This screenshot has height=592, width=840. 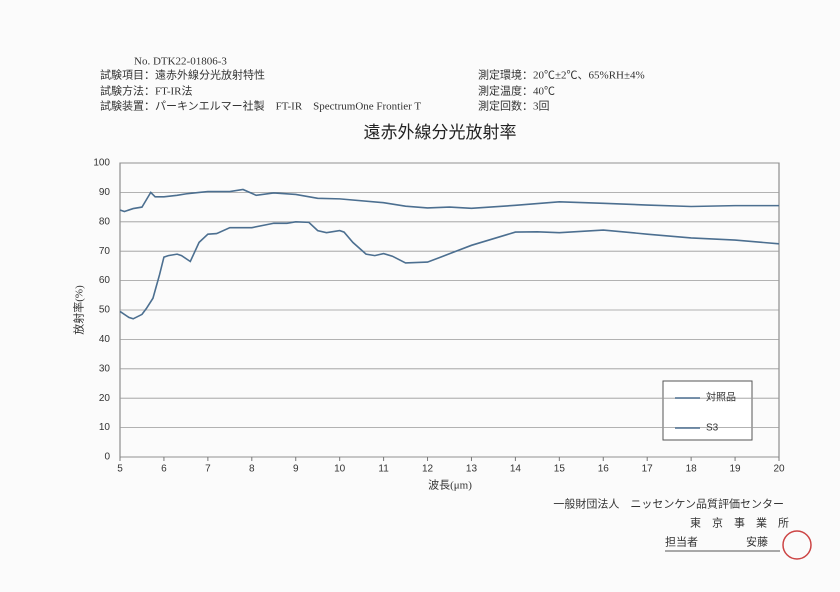 What do you see at coordinates (383, 469) in the screenshot?
I see `x-tick-label: 11` at bounding box center [383, 469].